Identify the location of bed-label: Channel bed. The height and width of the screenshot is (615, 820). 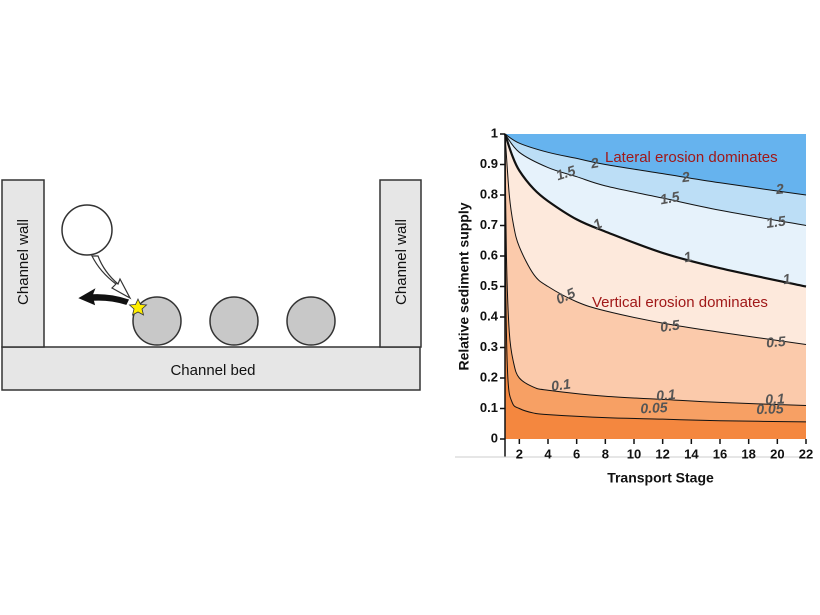
(212, 370).